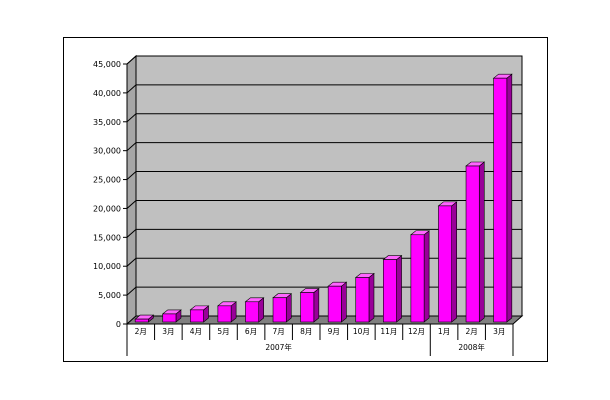 The width and height of the screenshot is (610, 400). Describe the element at coordinates (278, 347) in the screenshot. I see `x-group-label: 2007年` at that location.